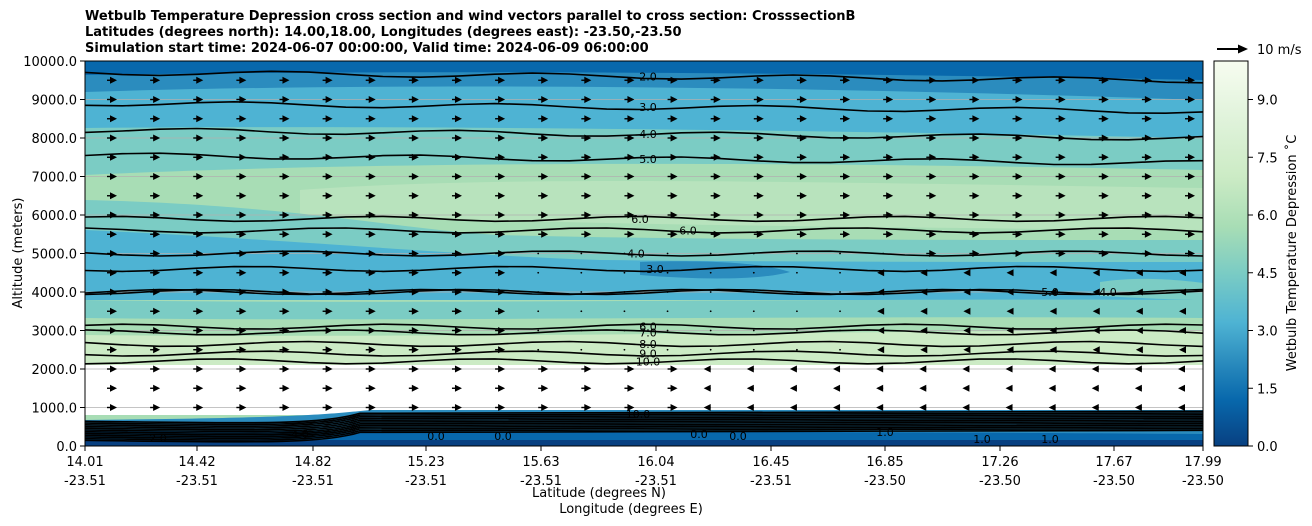  What do you see at coordinates (999, 462) in the screenshot?
I see `x-tick-label-lat: 17.26` at bounding box center [999, 462].